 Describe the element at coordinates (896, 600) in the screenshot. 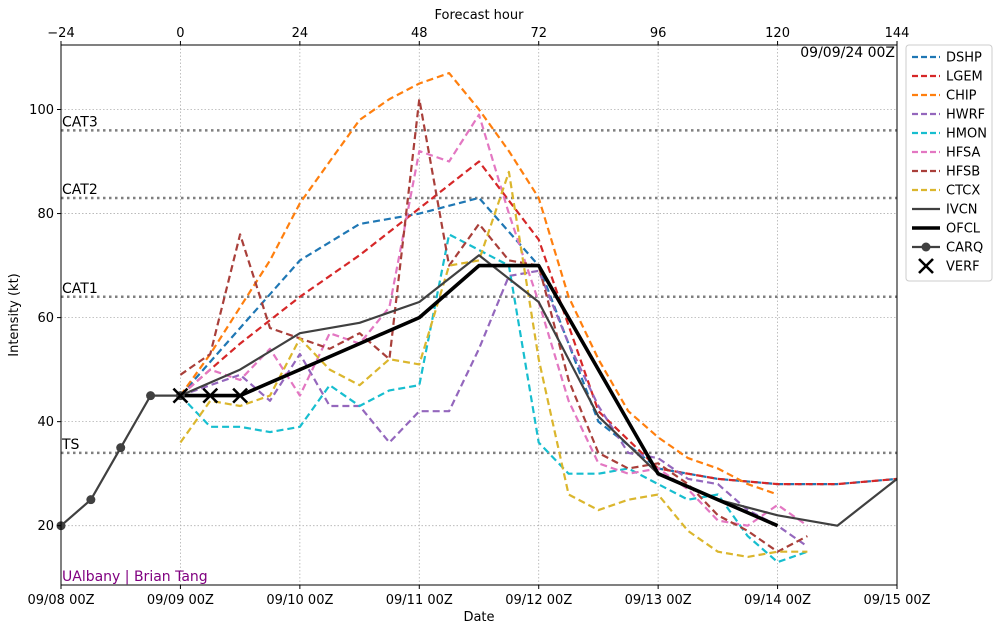

I see `x-tick-label: 09/15 00Z` at that location.